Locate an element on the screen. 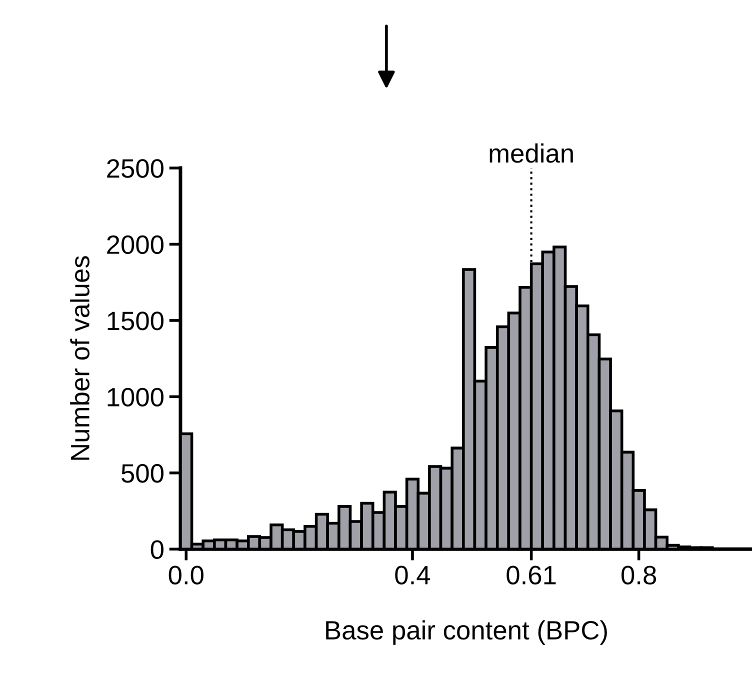 The width and height of the screenshot is (752, 683). x-tick-label: 0.8 is located at coordinates (639, 575).